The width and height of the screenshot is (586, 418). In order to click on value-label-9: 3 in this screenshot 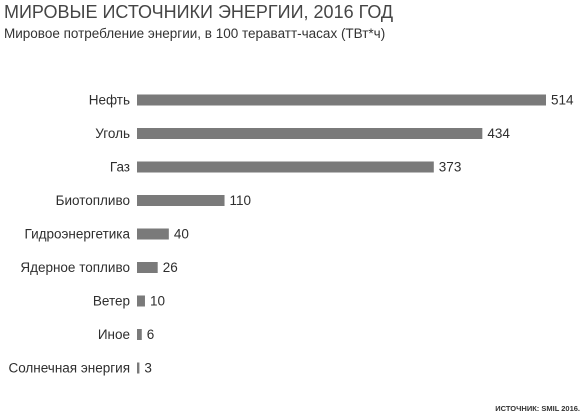, I will do `click(148, 368)`.